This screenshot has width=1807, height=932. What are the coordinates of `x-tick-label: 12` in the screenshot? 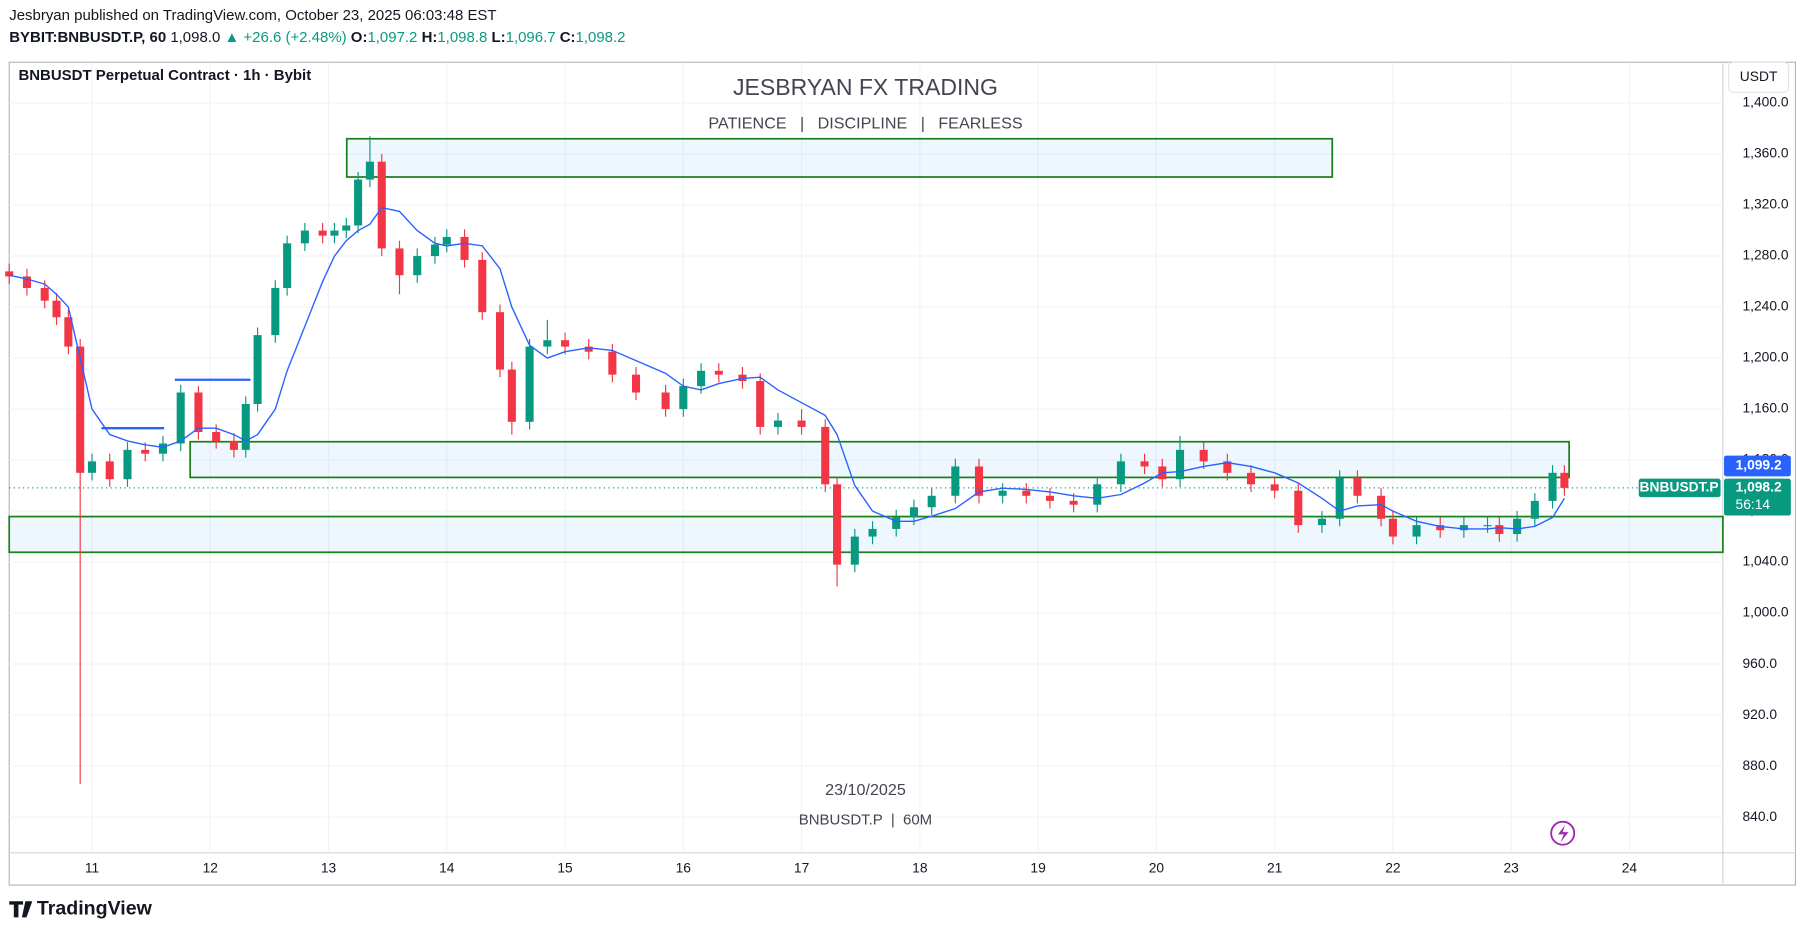 It's located at (210, 868).